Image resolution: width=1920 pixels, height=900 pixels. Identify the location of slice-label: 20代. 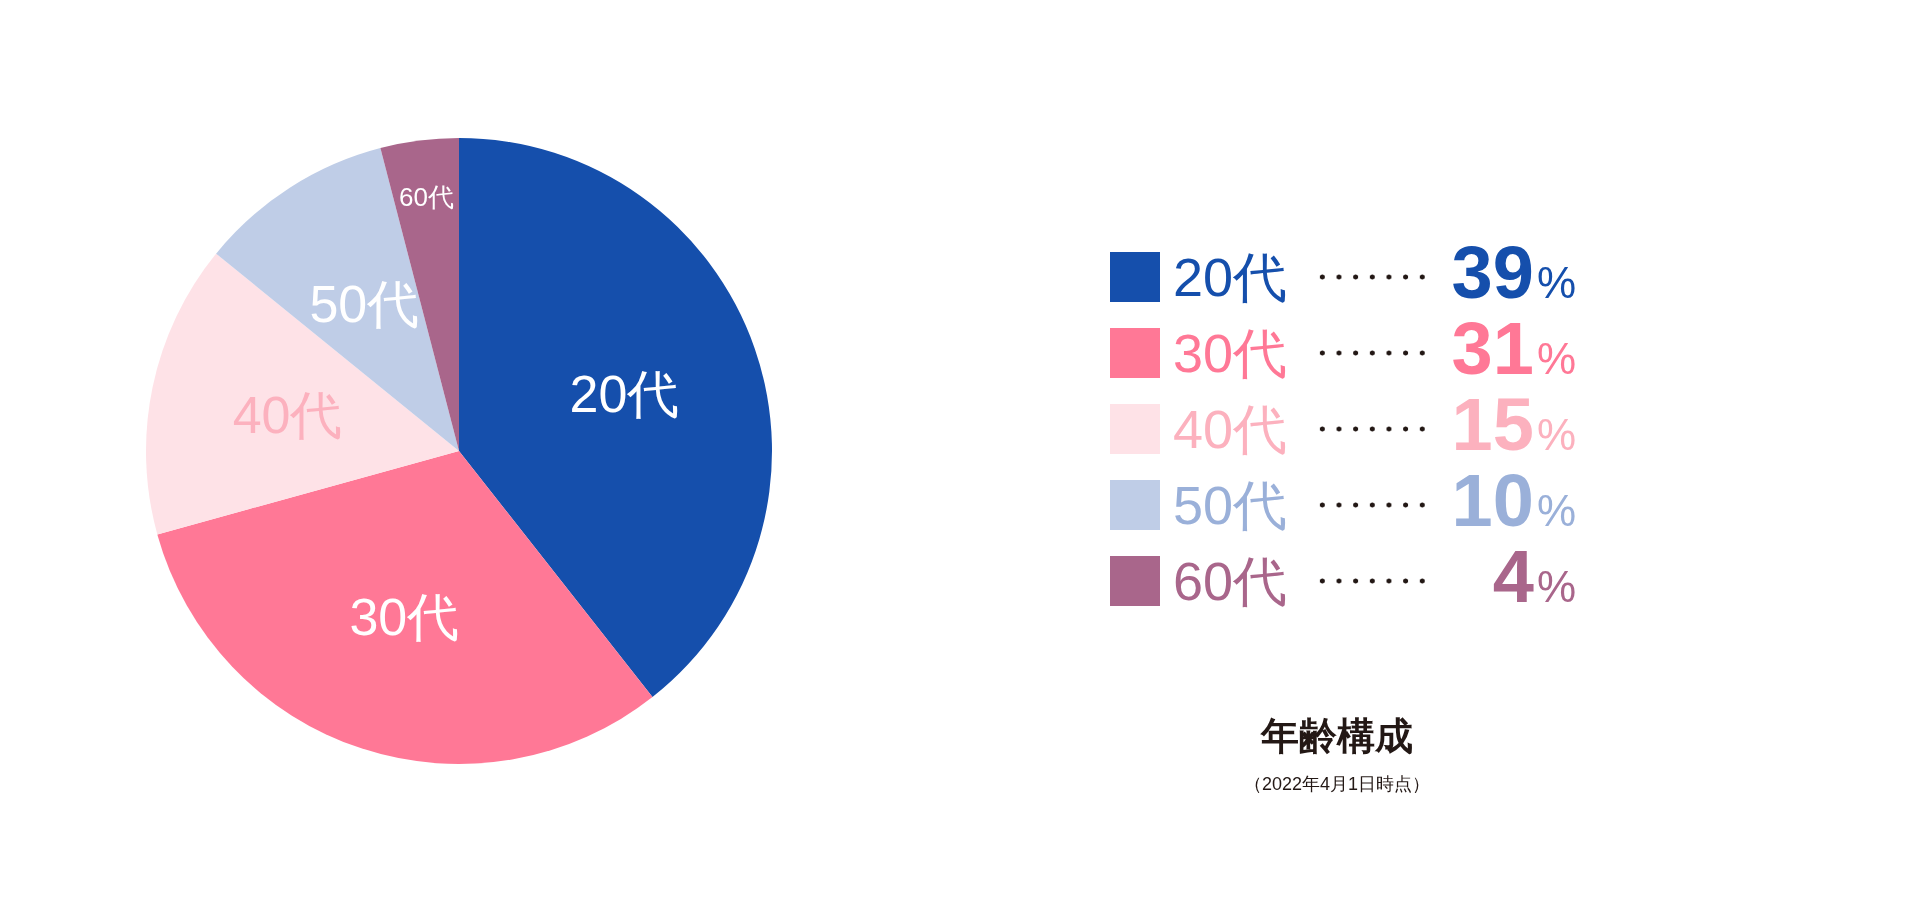
(624, 393).